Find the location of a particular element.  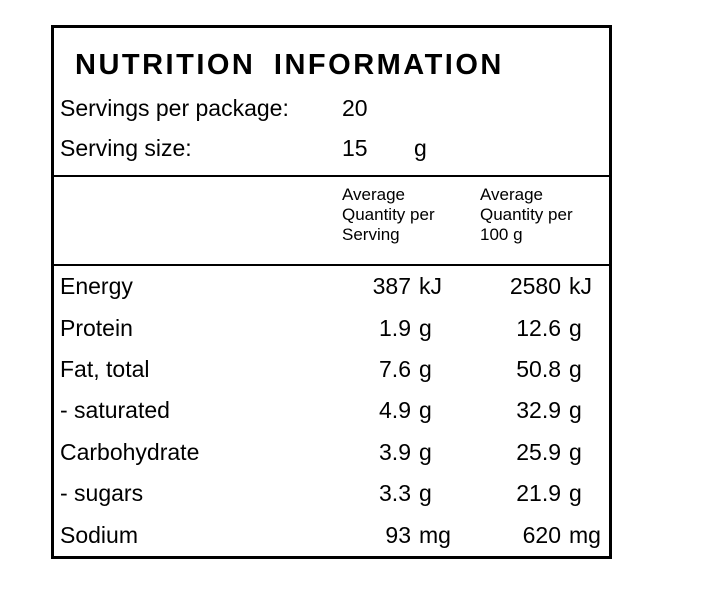

table-row-fat-total: Fat, total 7.6 g 50.8 g is located at coordinates (331, 369).